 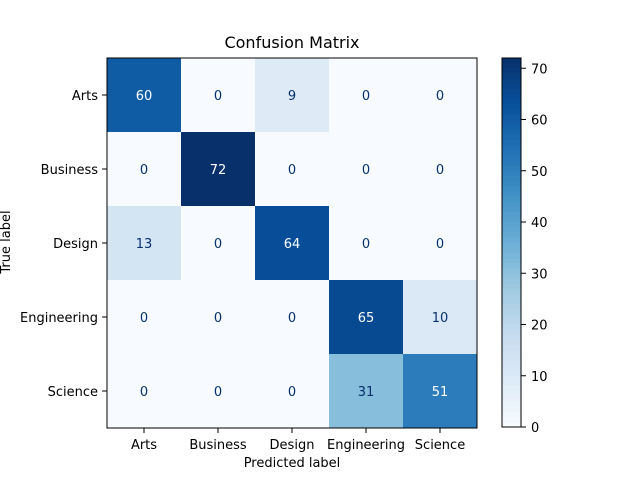 I want to click on cell-value-label: 72, so click(x=218, y=170).